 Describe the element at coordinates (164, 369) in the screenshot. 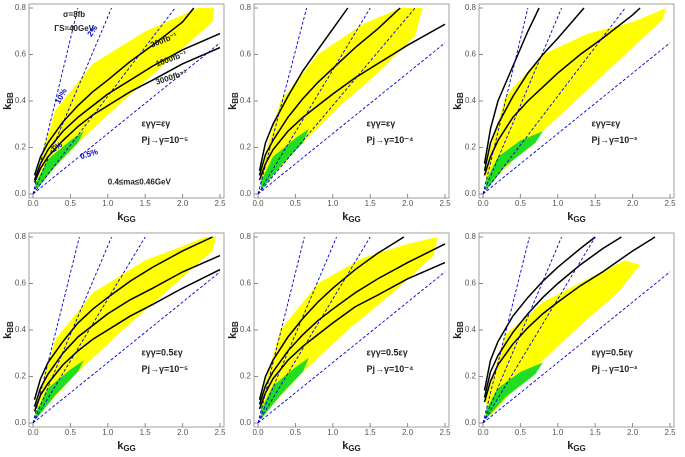

I see `probability-label: Pj→γ=10⁻⁵` at that location.